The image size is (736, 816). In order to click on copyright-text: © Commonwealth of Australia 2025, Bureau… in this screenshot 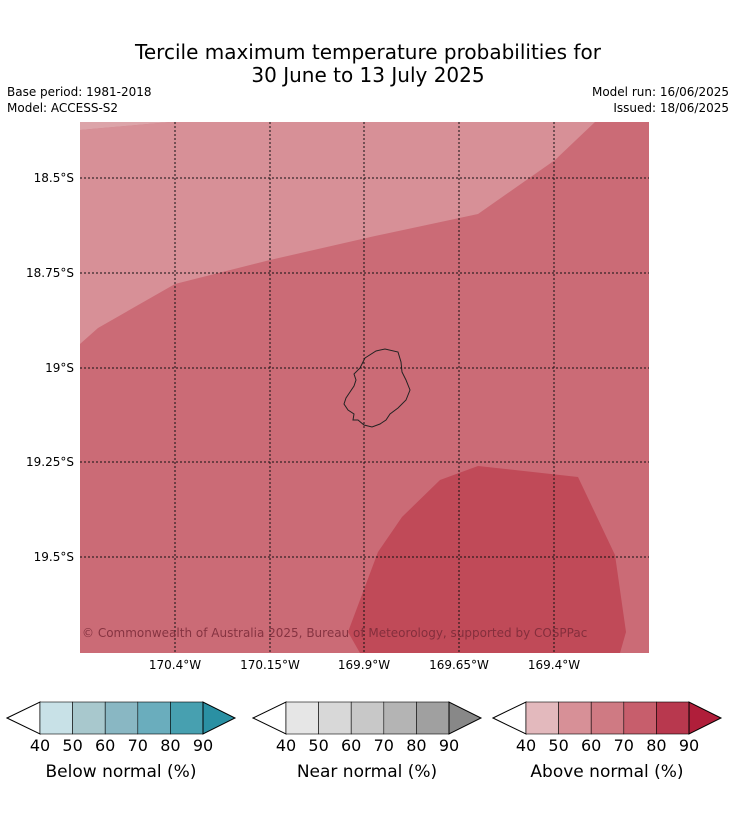, I will do `click(335, 633)`.